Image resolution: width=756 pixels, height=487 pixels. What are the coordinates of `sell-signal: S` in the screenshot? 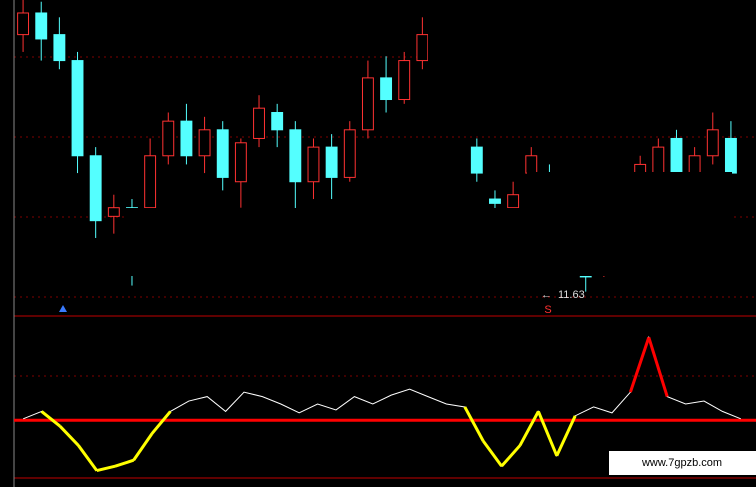 It's located at (547, 310).